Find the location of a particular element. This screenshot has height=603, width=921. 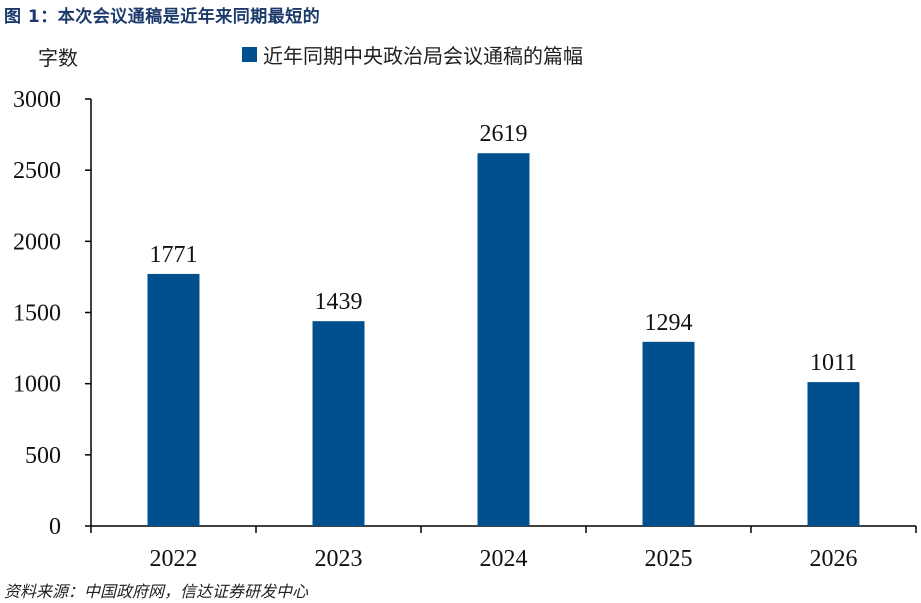

bar-value-label: 1771 is located at coordinates (174, 255).